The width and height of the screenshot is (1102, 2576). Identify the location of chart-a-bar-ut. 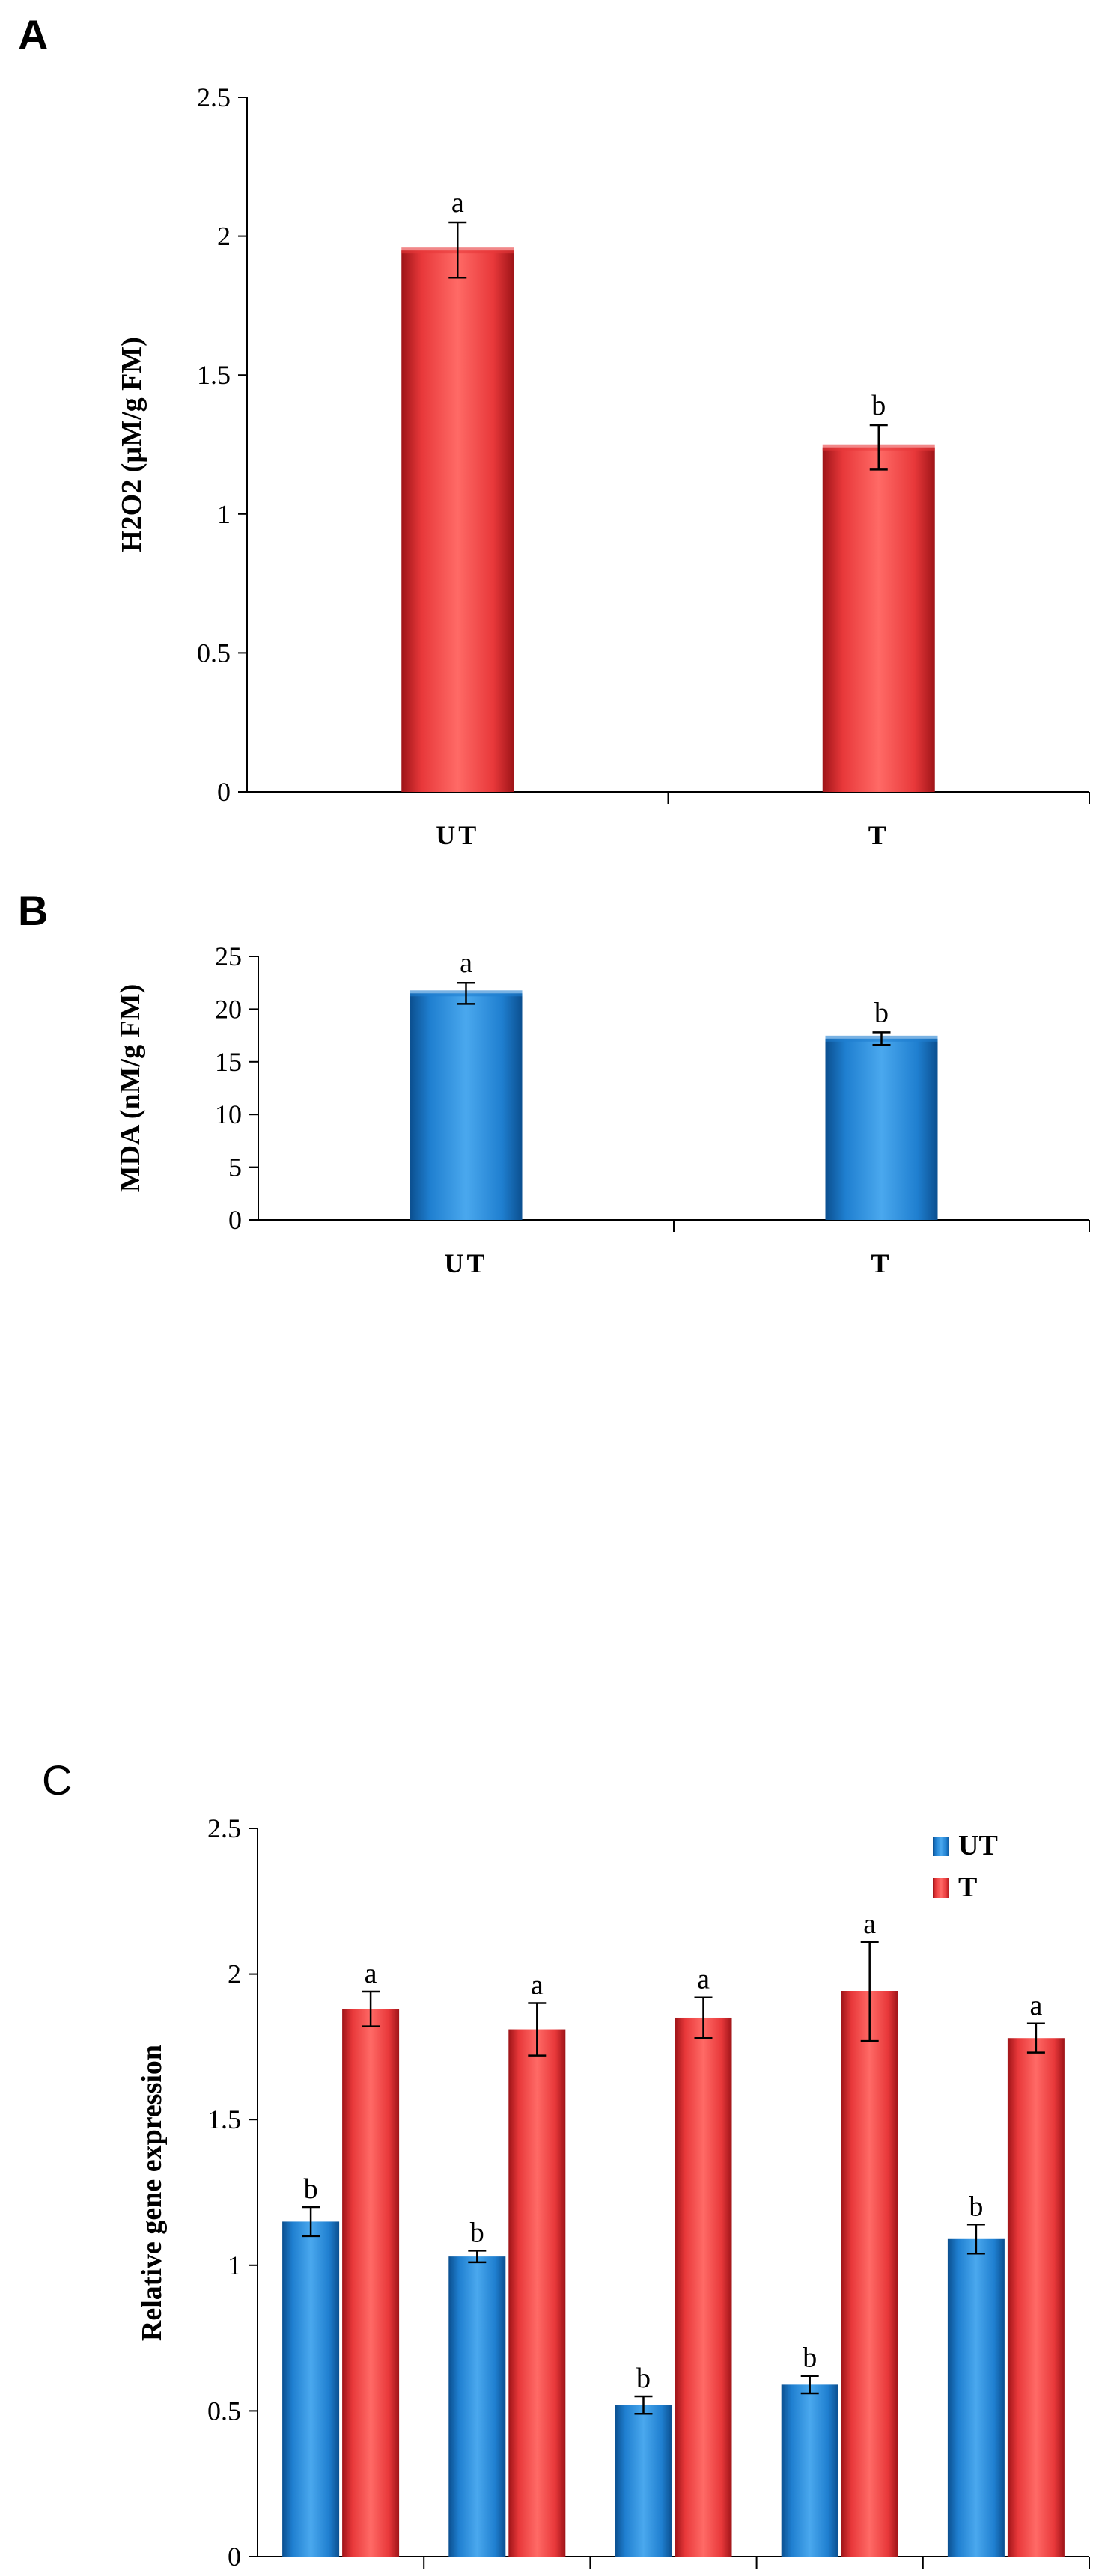
(458, 521).